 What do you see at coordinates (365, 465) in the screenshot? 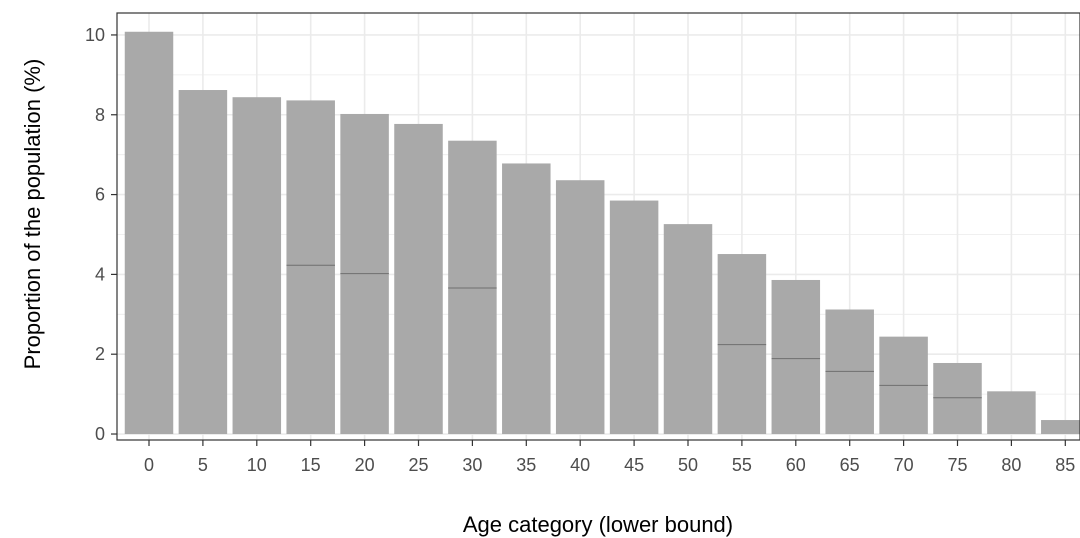
I see `x-tick-label: 20` at bounding box center [365, 465].